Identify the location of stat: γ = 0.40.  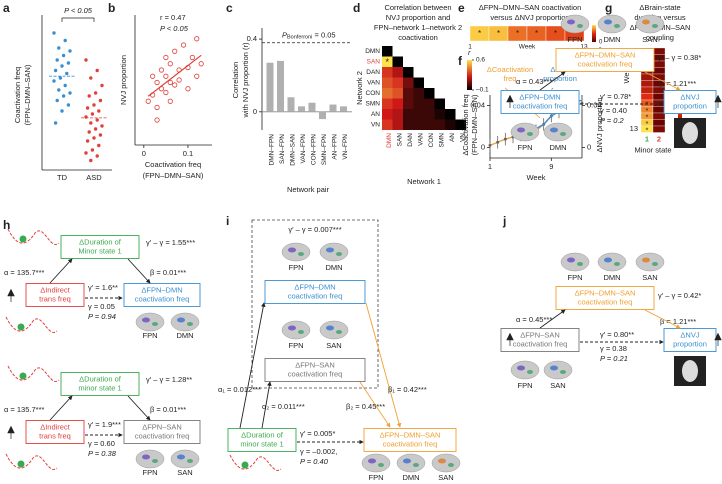
(613, 110).